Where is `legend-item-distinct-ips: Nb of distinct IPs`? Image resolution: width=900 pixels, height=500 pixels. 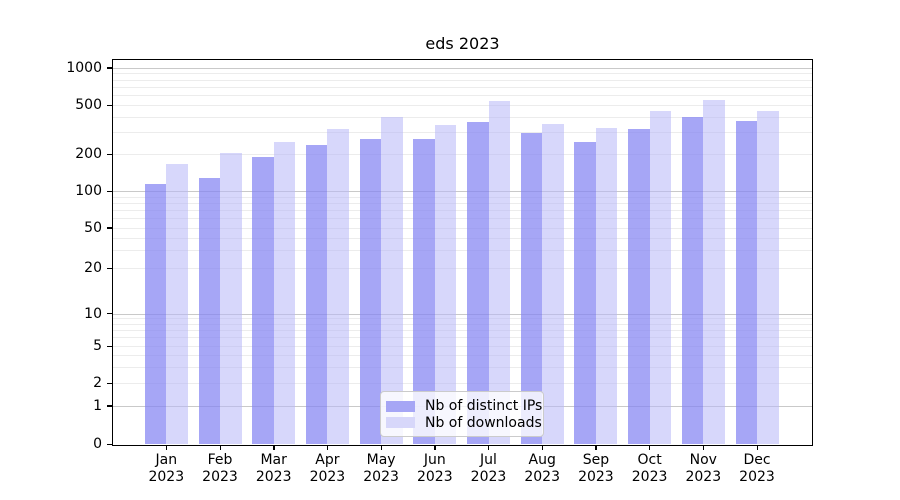 legend-item-distinct-ips: Nb of distinct IPs is located at coordinates (464, 406).